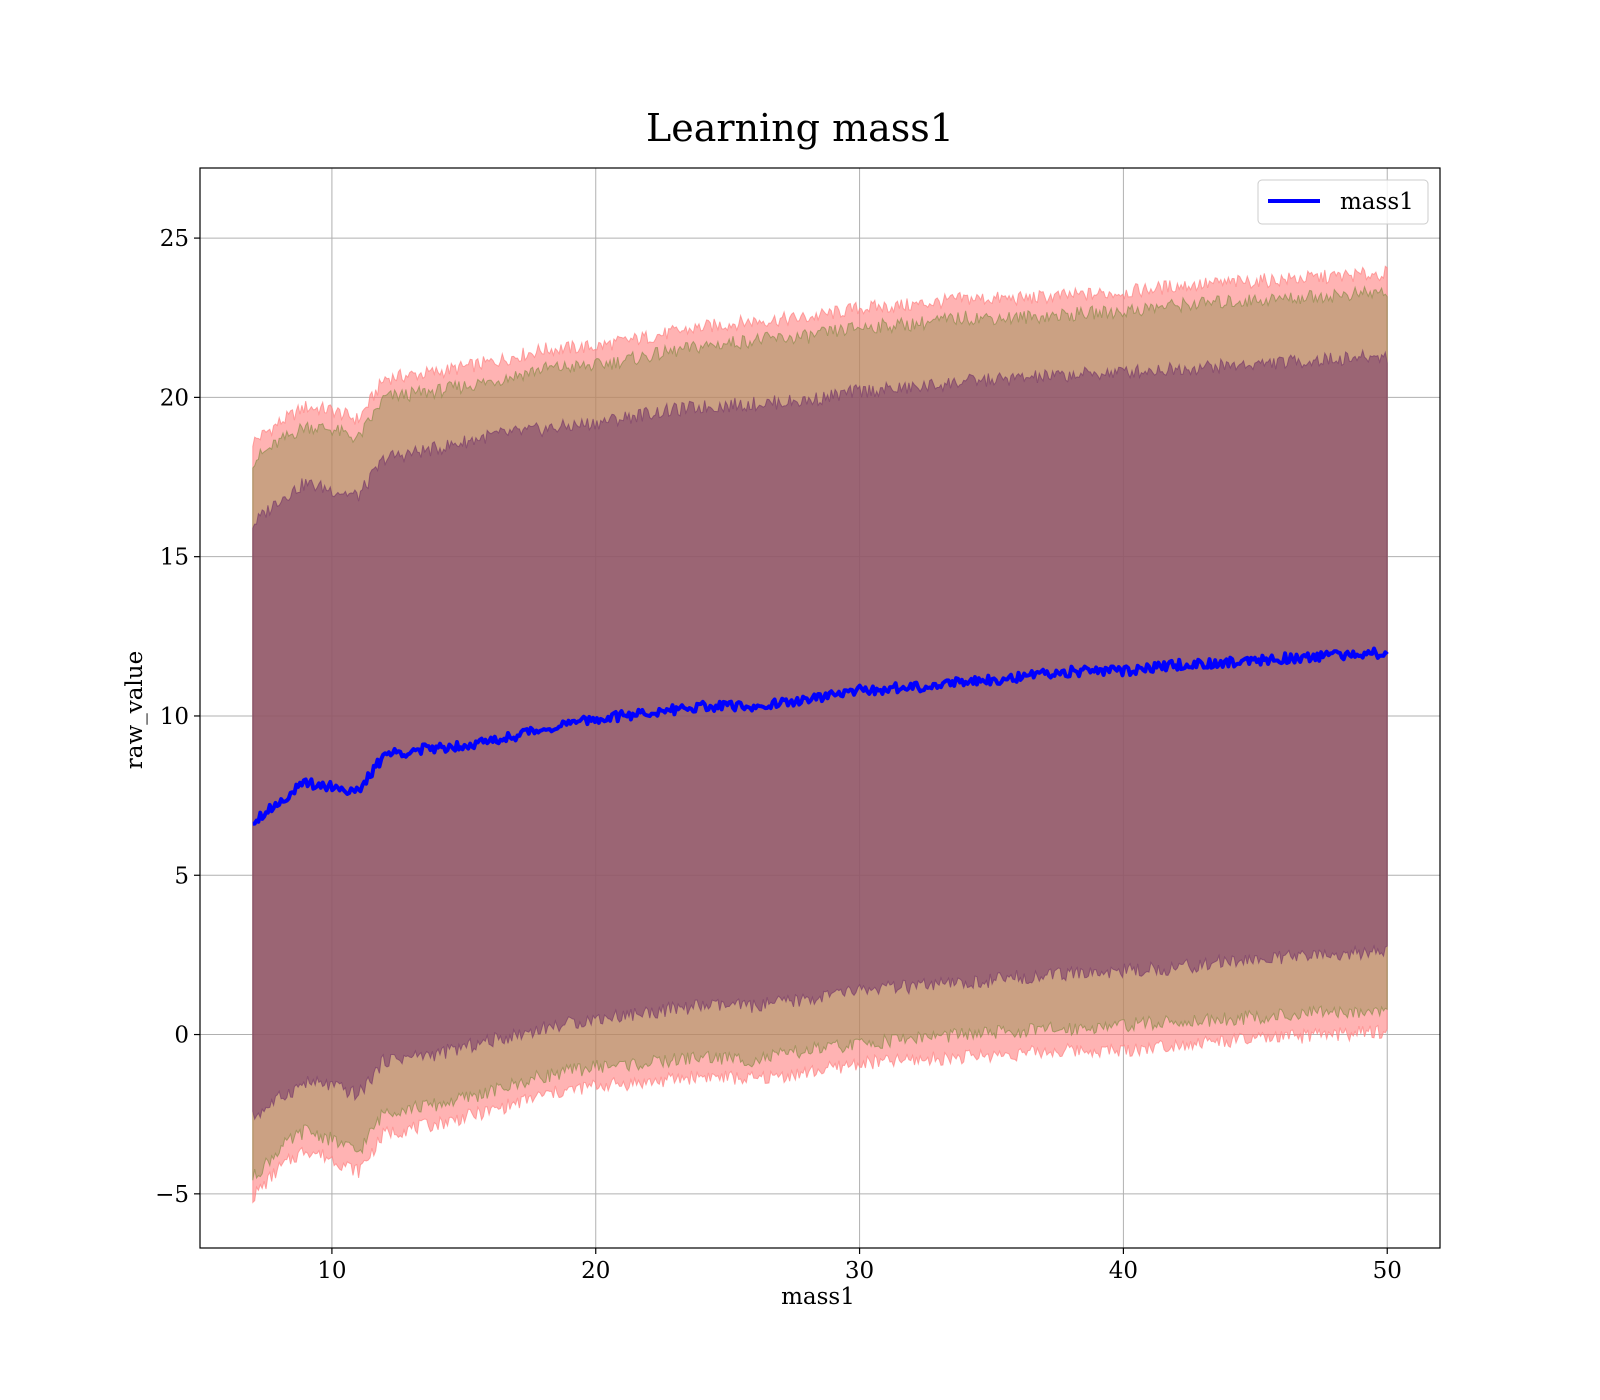  I want to click on y-tick-label: 25, so click(174, 239).